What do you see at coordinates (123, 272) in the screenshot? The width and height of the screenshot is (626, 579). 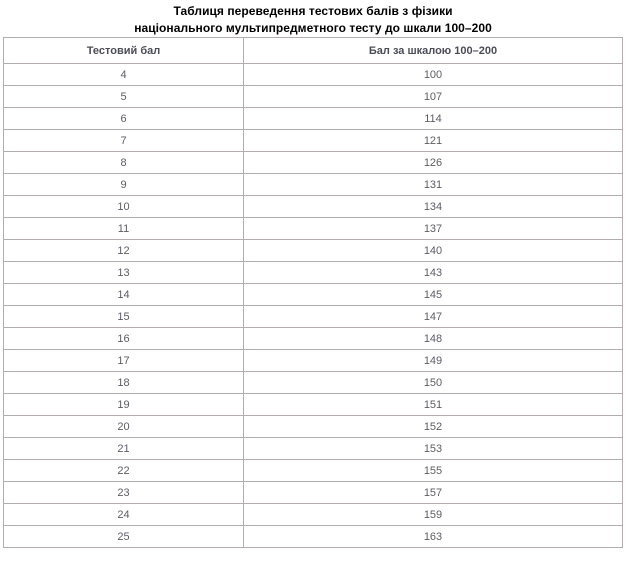 I see `cell-test-score: 13` at bounding box center [123, 272].